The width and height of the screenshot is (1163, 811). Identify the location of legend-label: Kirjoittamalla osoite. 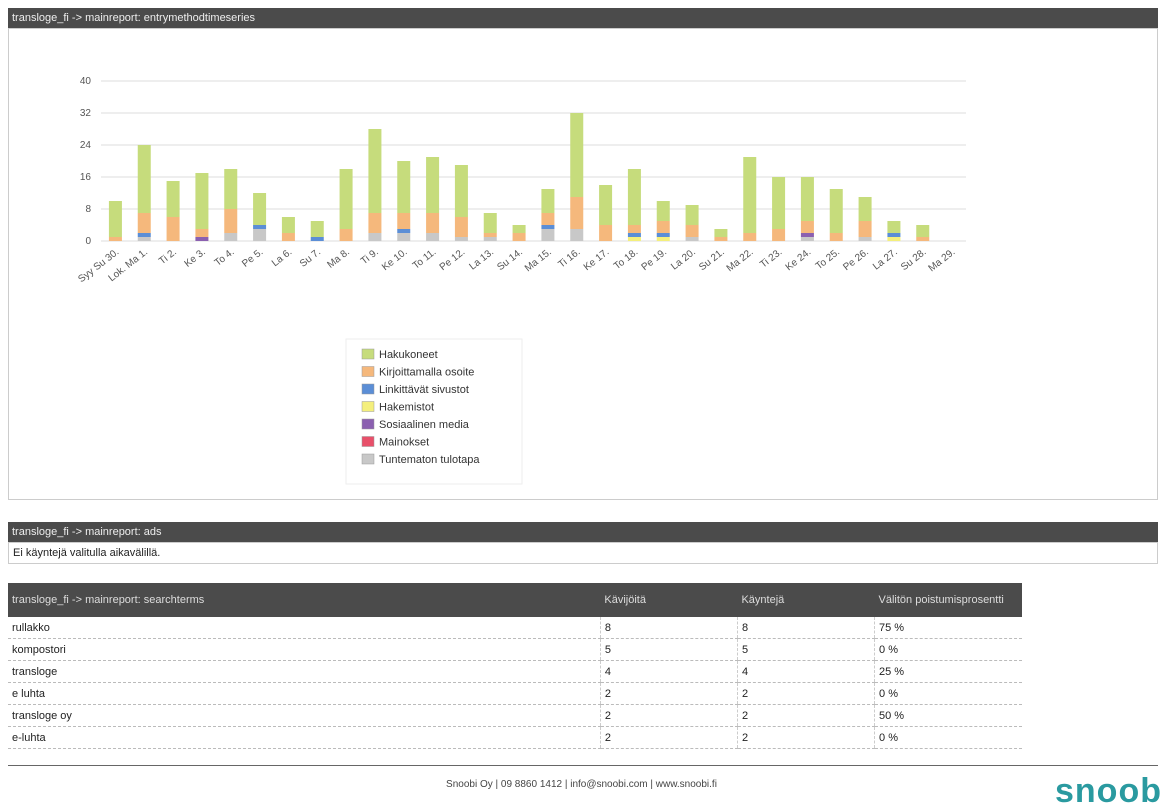
(426, 373).